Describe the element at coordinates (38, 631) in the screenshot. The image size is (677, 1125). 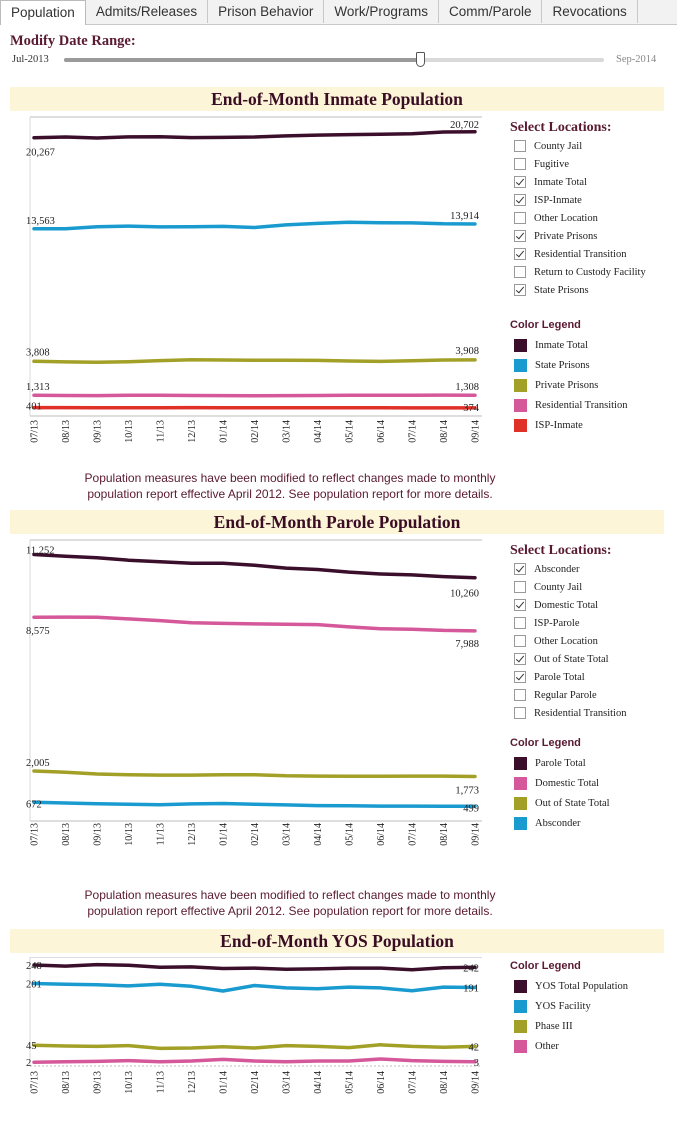
I see `series-start-label: 8,575` at that location.